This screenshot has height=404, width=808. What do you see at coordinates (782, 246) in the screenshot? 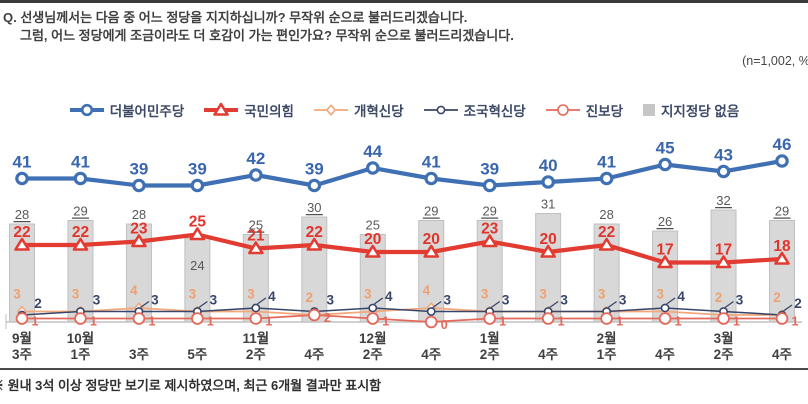
I see `party-value-label: 18` at bounding box center [782, 246].